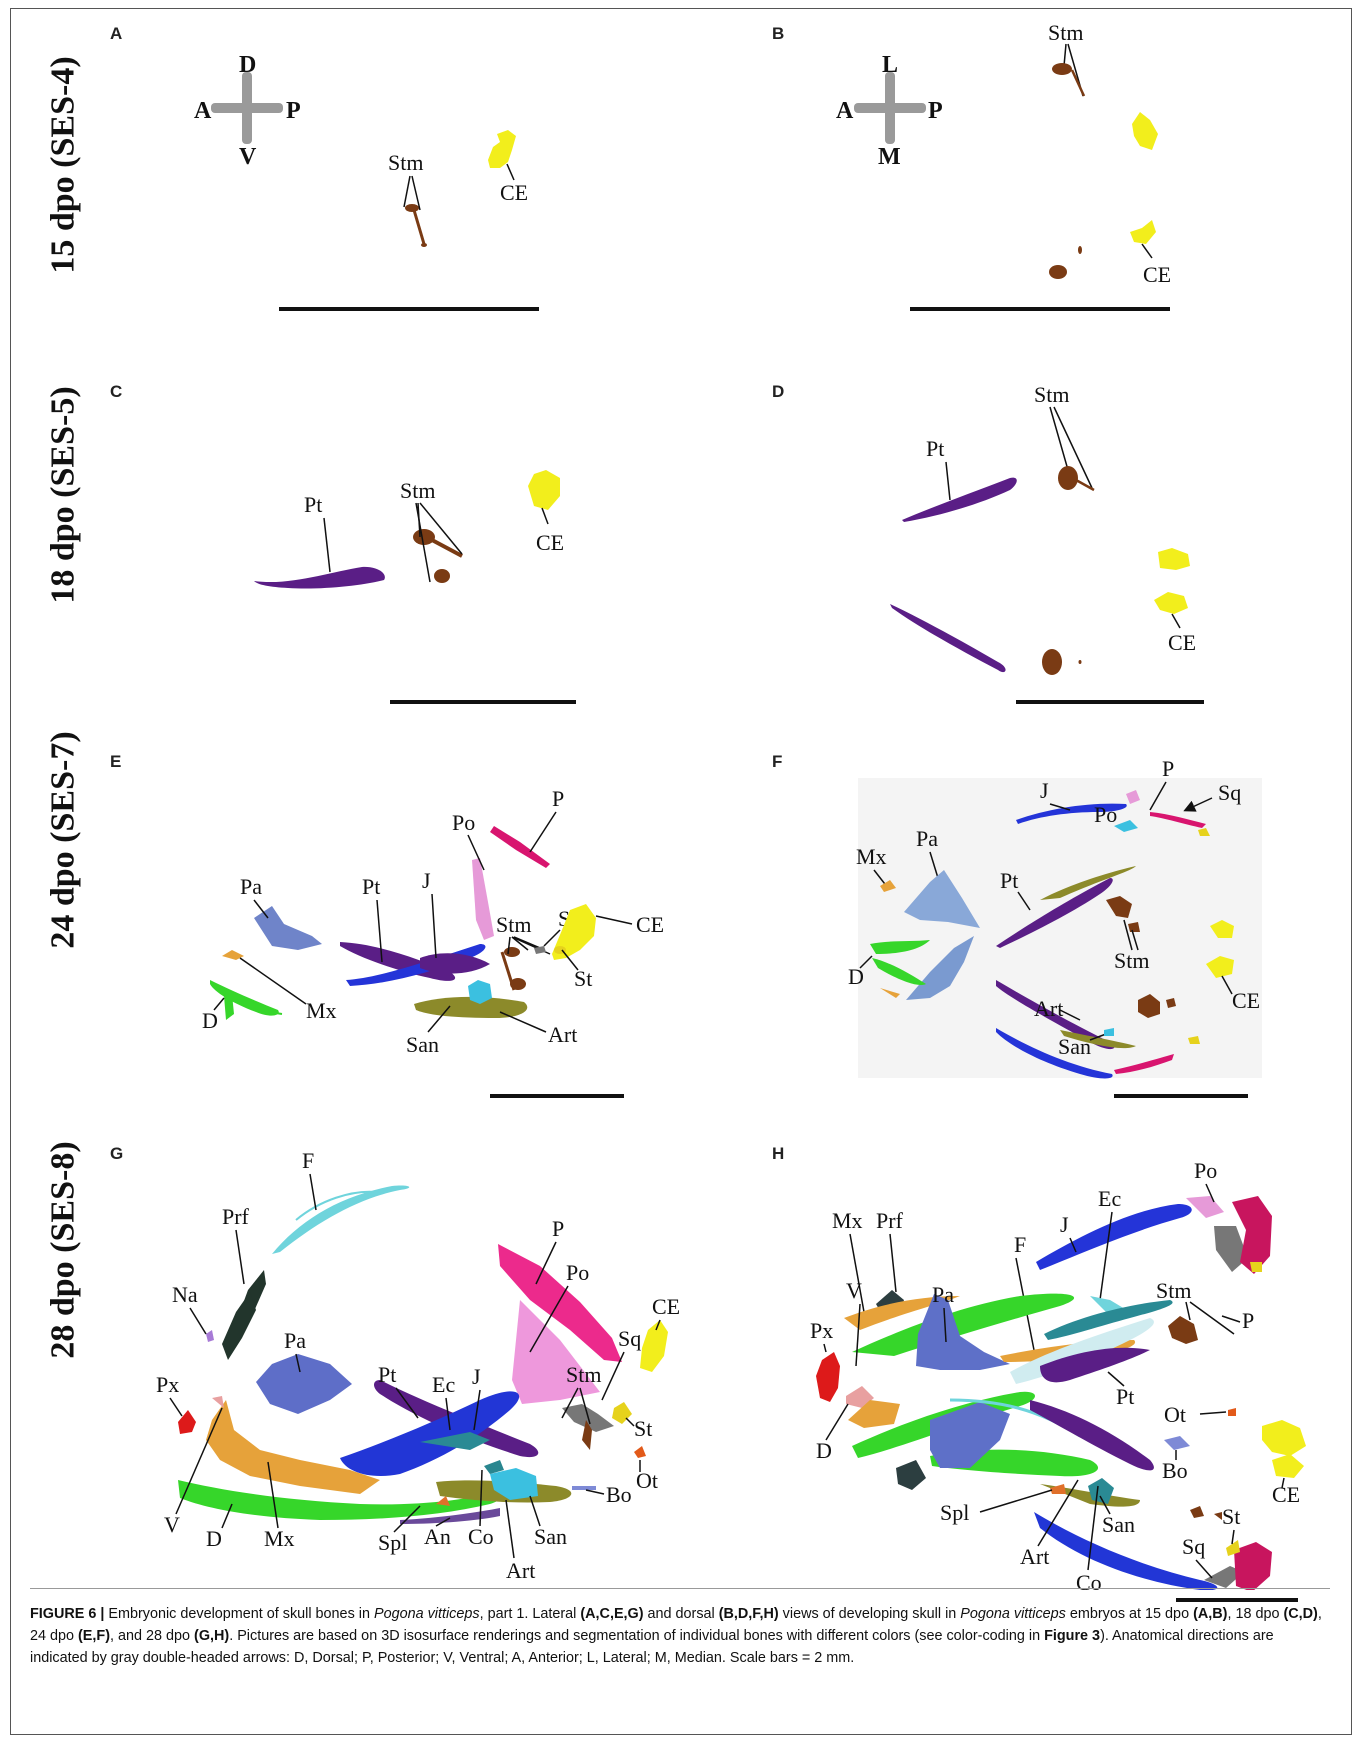 The height and width of the screenshot is (1744, 1362). I want to click on caption-ref: (B,D,F,H), so click(748, 1614).